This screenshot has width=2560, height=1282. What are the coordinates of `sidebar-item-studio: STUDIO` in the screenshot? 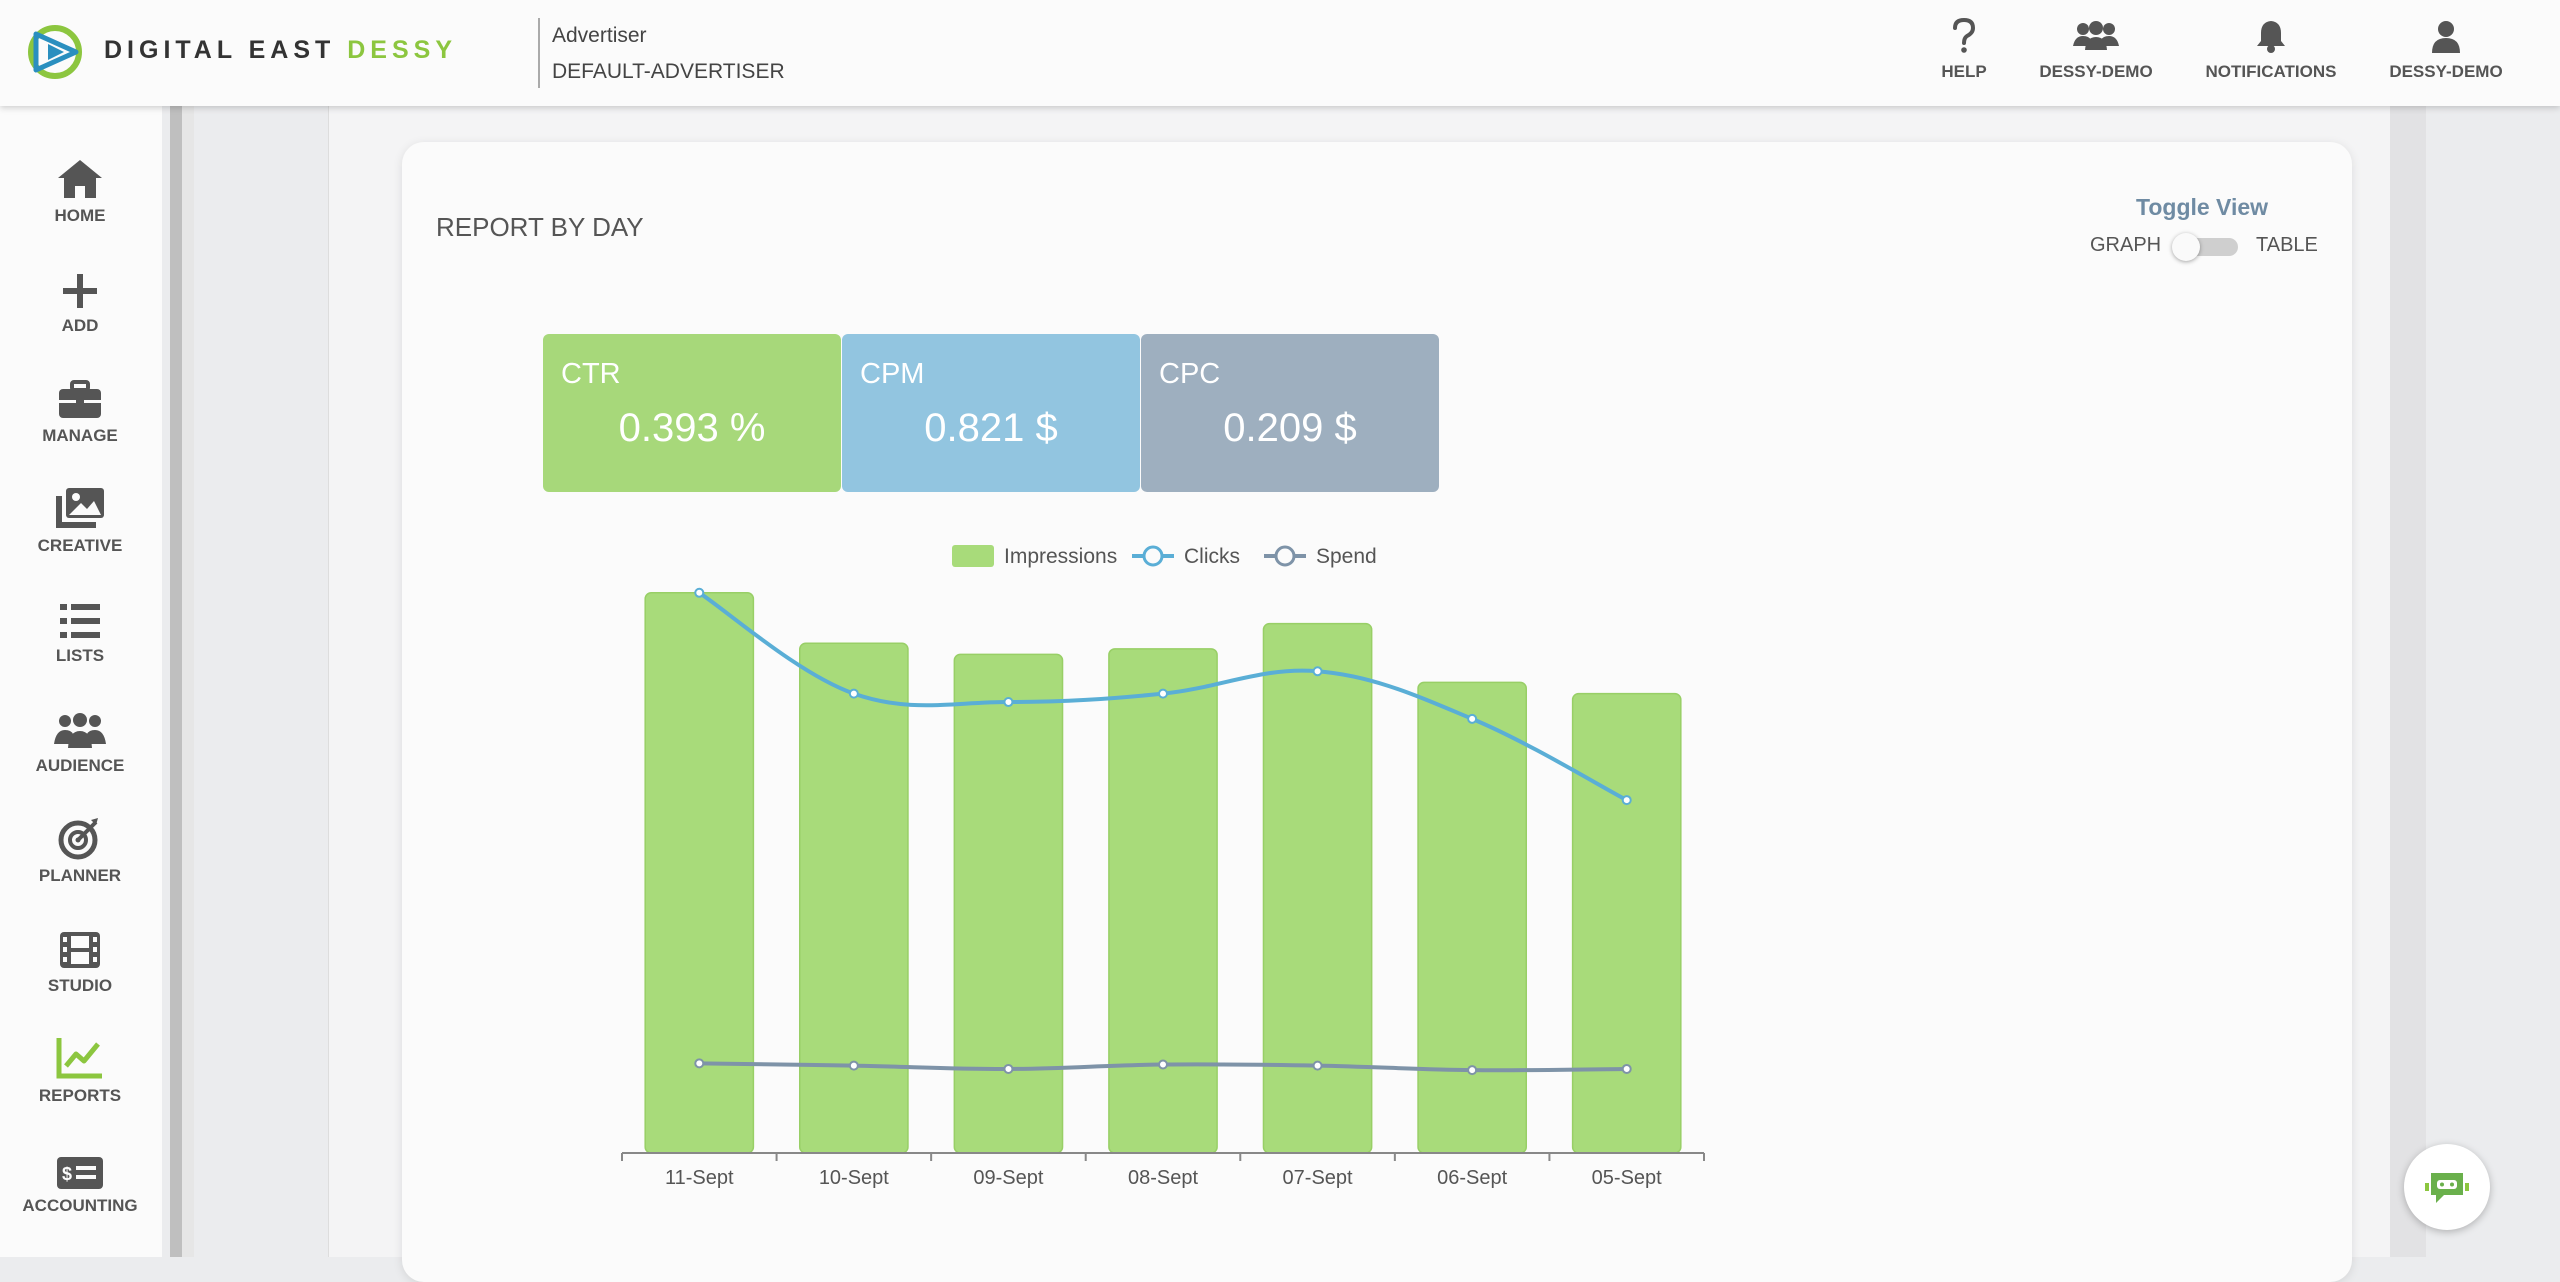 It's located at (80, 959).